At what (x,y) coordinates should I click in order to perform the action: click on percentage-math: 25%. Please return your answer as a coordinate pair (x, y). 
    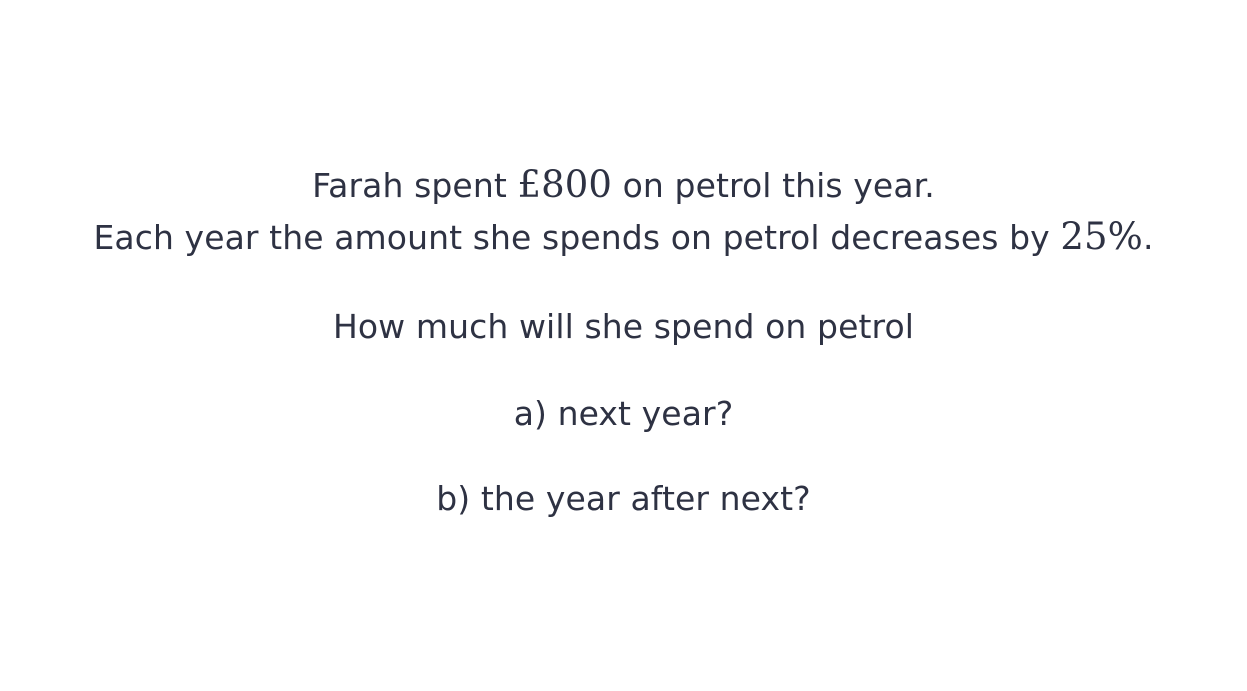
    Looking at the image, I should click on (1101, 236).